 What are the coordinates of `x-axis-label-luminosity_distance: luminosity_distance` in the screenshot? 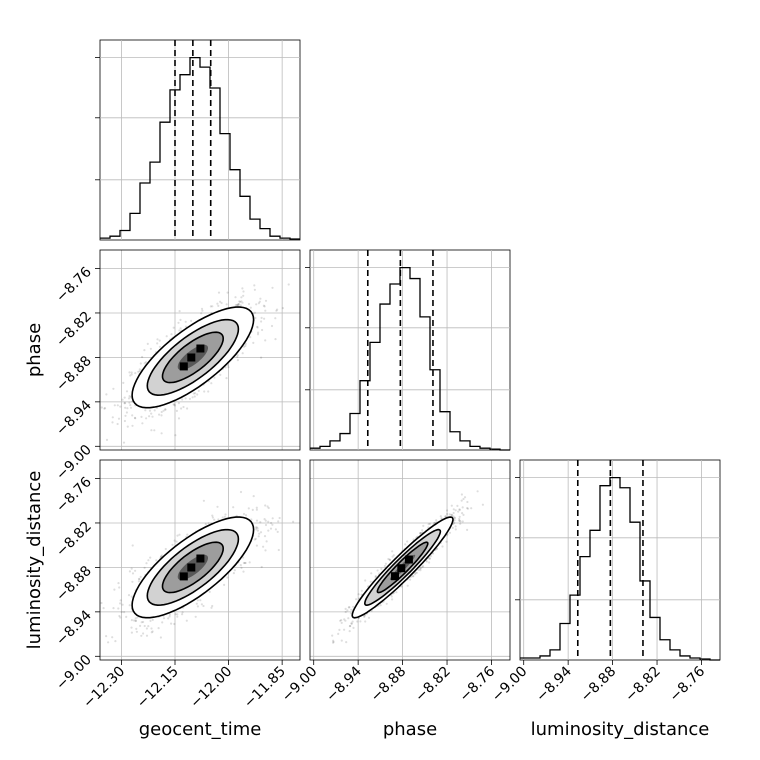 It's located at (620, 729).